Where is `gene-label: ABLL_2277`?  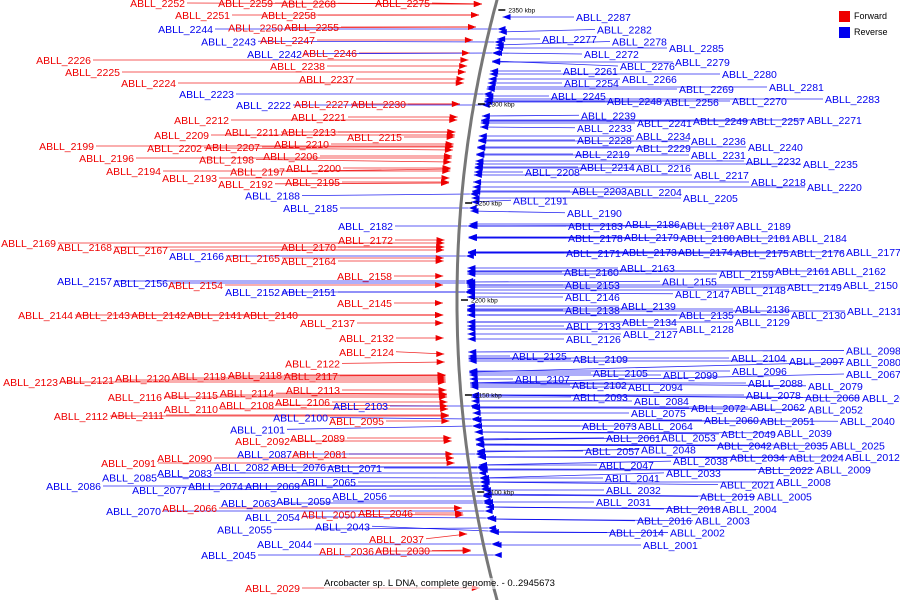
gene-label: ABLL_2277 is located at coordinates (569, 40).